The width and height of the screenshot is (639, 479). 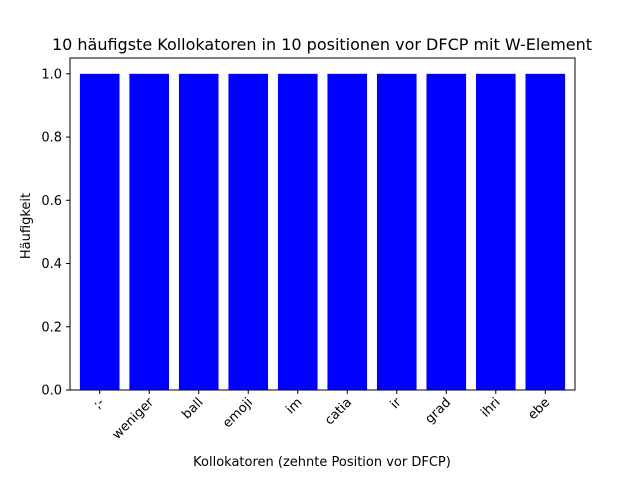 I want to click on y-axis-label: Häufigkeit, so click(x=26, y=226).